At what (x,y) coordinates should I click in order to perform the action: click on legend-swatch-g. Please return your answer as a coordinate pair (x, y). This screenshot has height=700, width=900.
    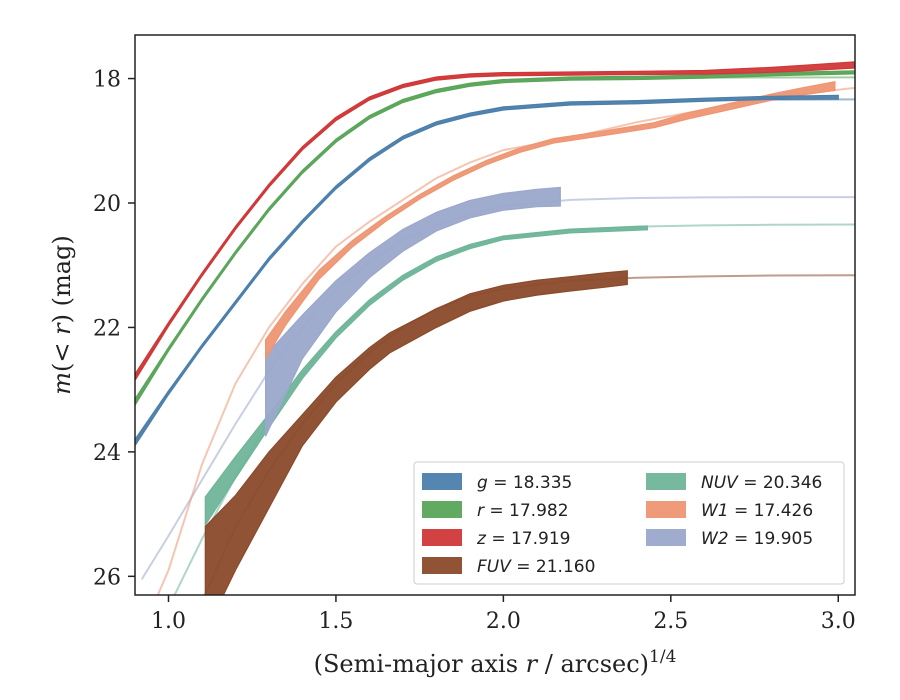
    Looking at the image, I should click on (442, 481).